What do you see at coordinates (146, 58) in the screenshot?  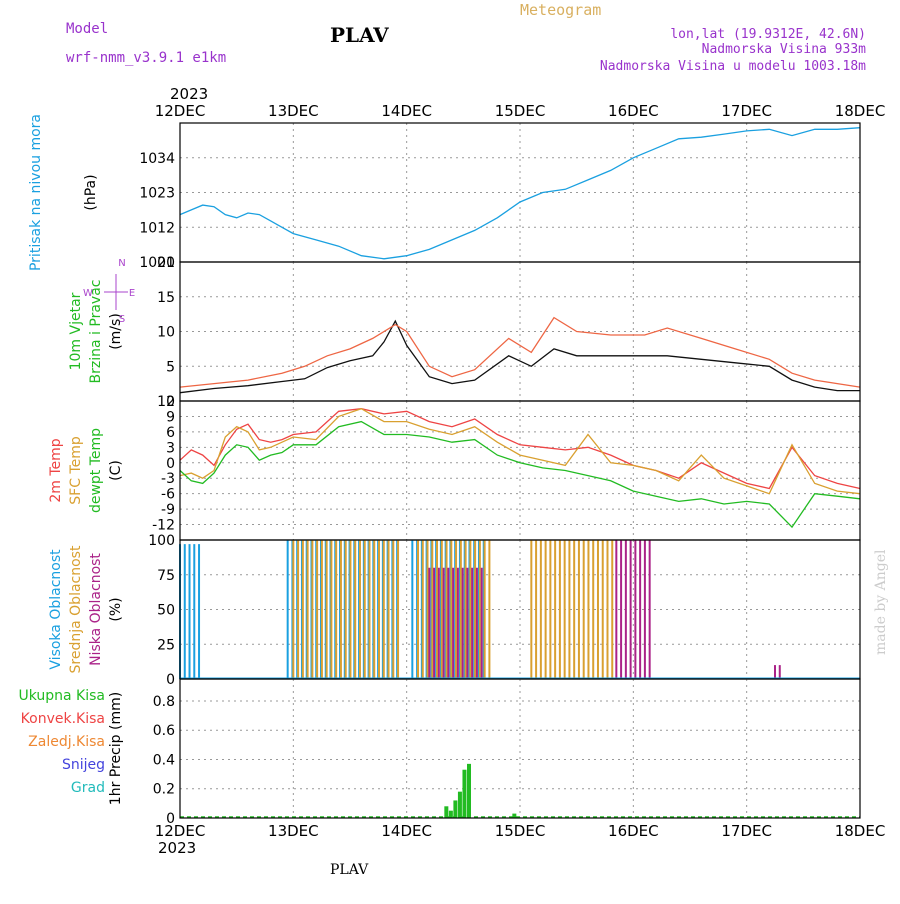 I see `model-name: wrf-nmm_v3.9.1 e1km` at bounding box center [146, 58].